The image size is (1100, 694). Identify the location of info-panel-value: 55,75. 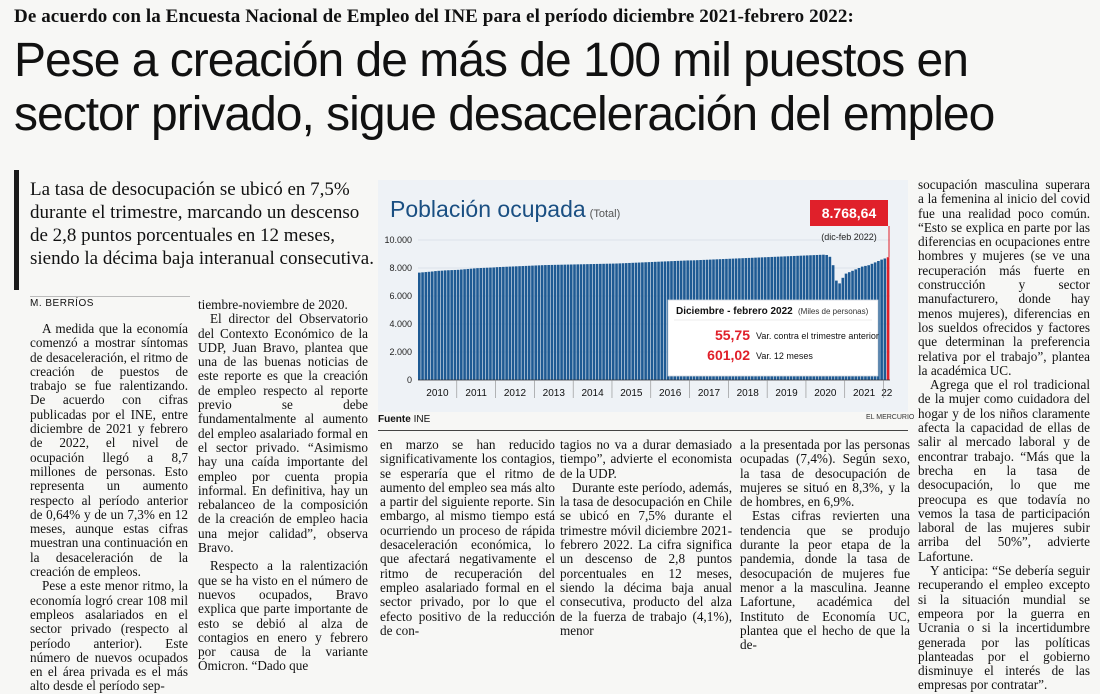
(732, 335).